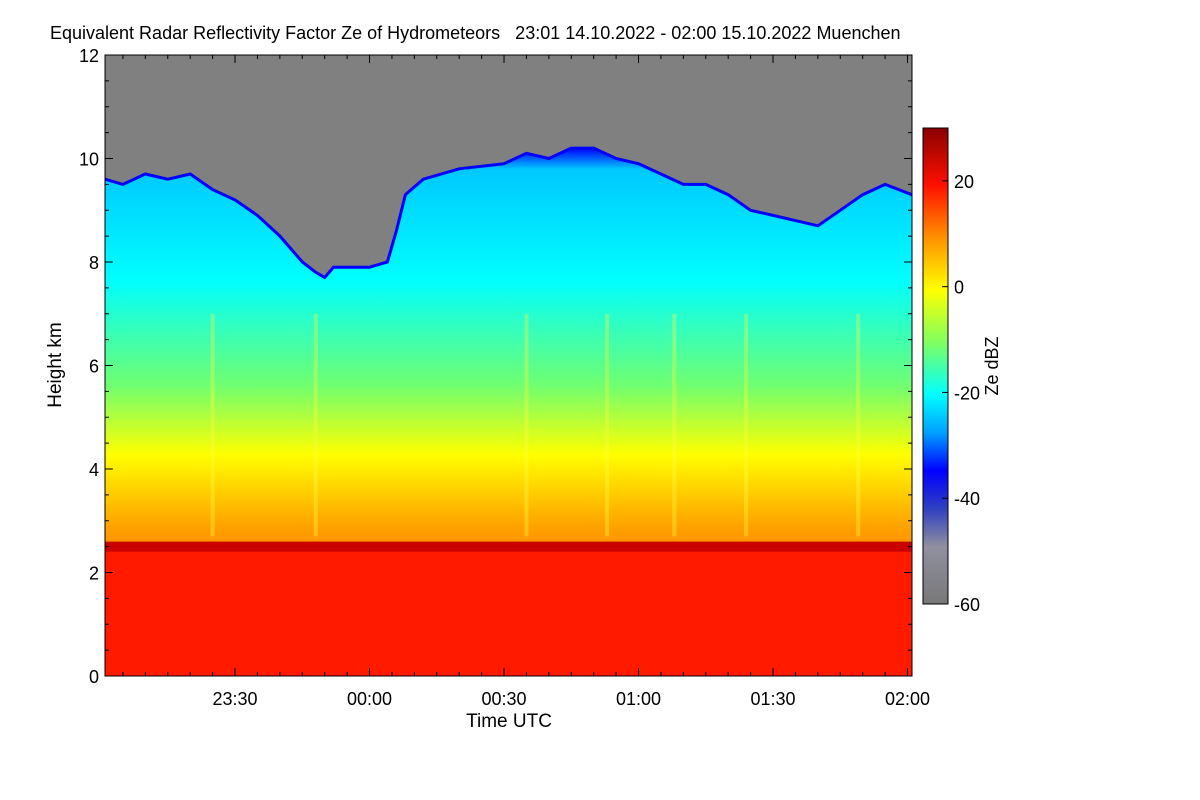 Image resolution: width=1200 pixels, height=800 pixels. I want to click on y-tick-label: 12, so click(89, 56).